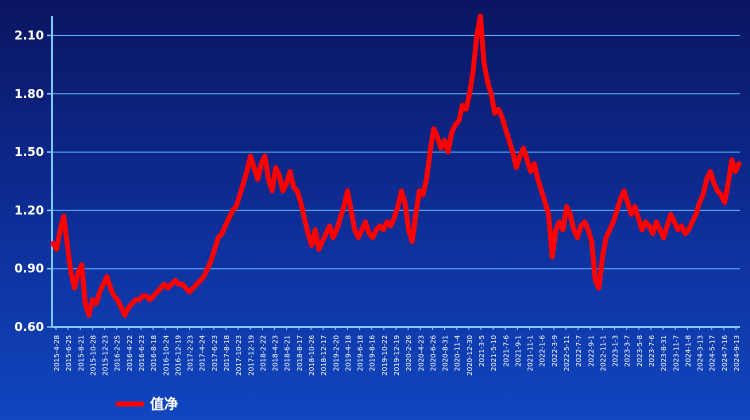 This screenshot has width=750, height=420. I want to click on x-tick-label: 2019-4-18, so click(348, 353).